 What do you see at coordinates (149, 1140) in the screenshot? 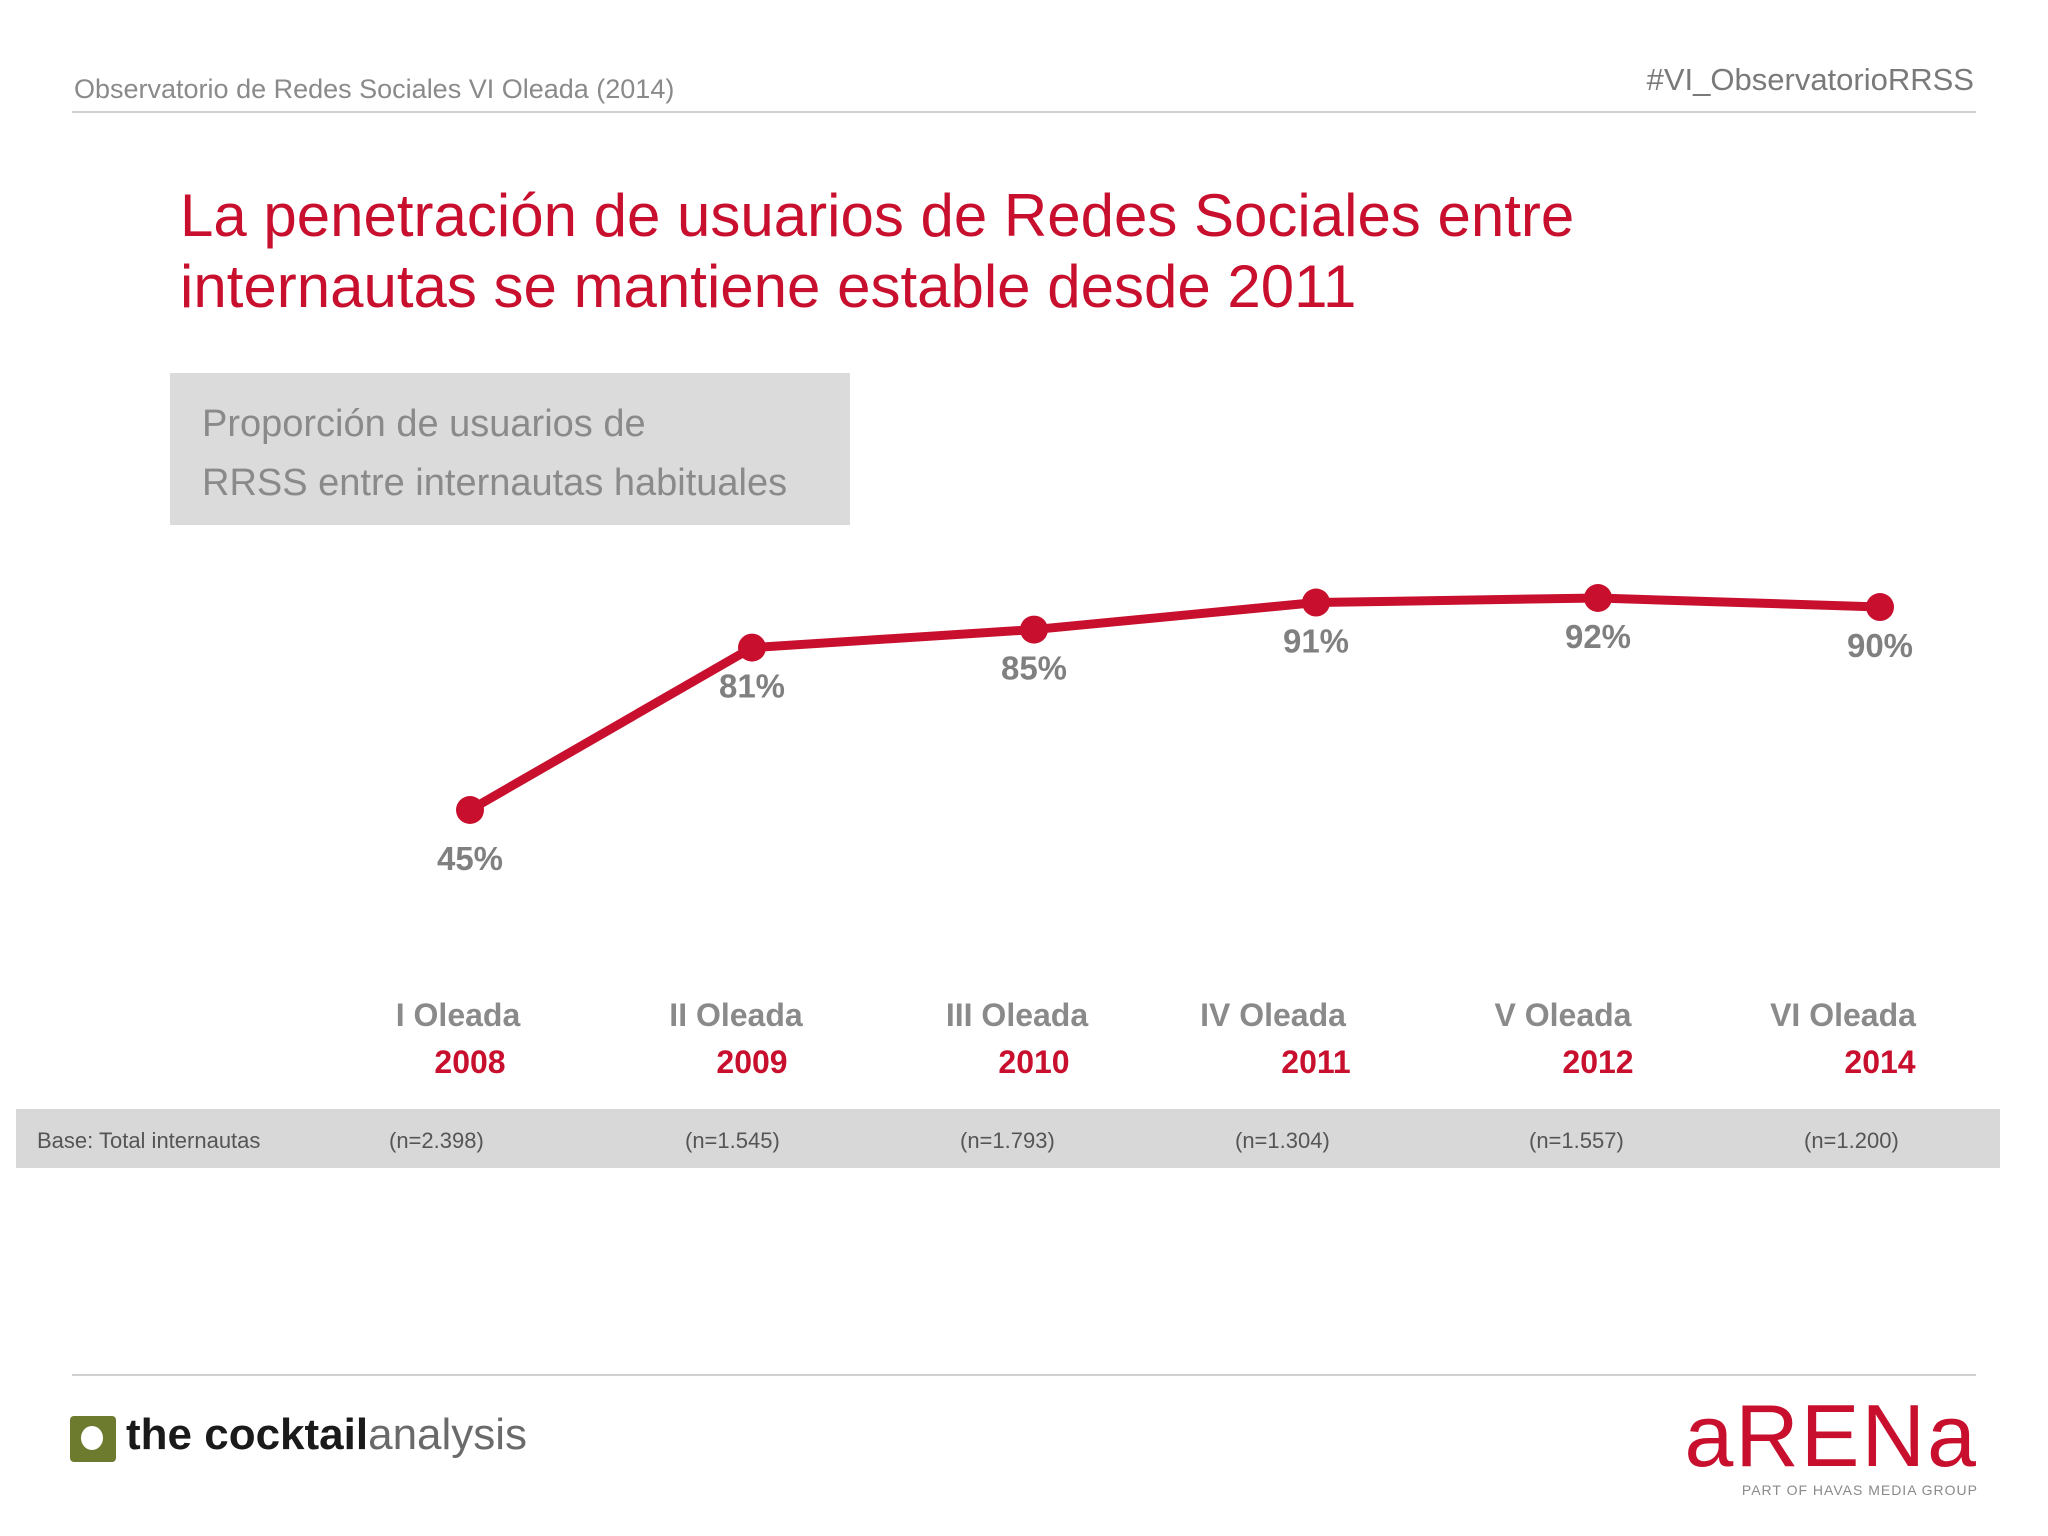
I see `base-label: Base: Total internautas` at bounding box center [149, 1140].